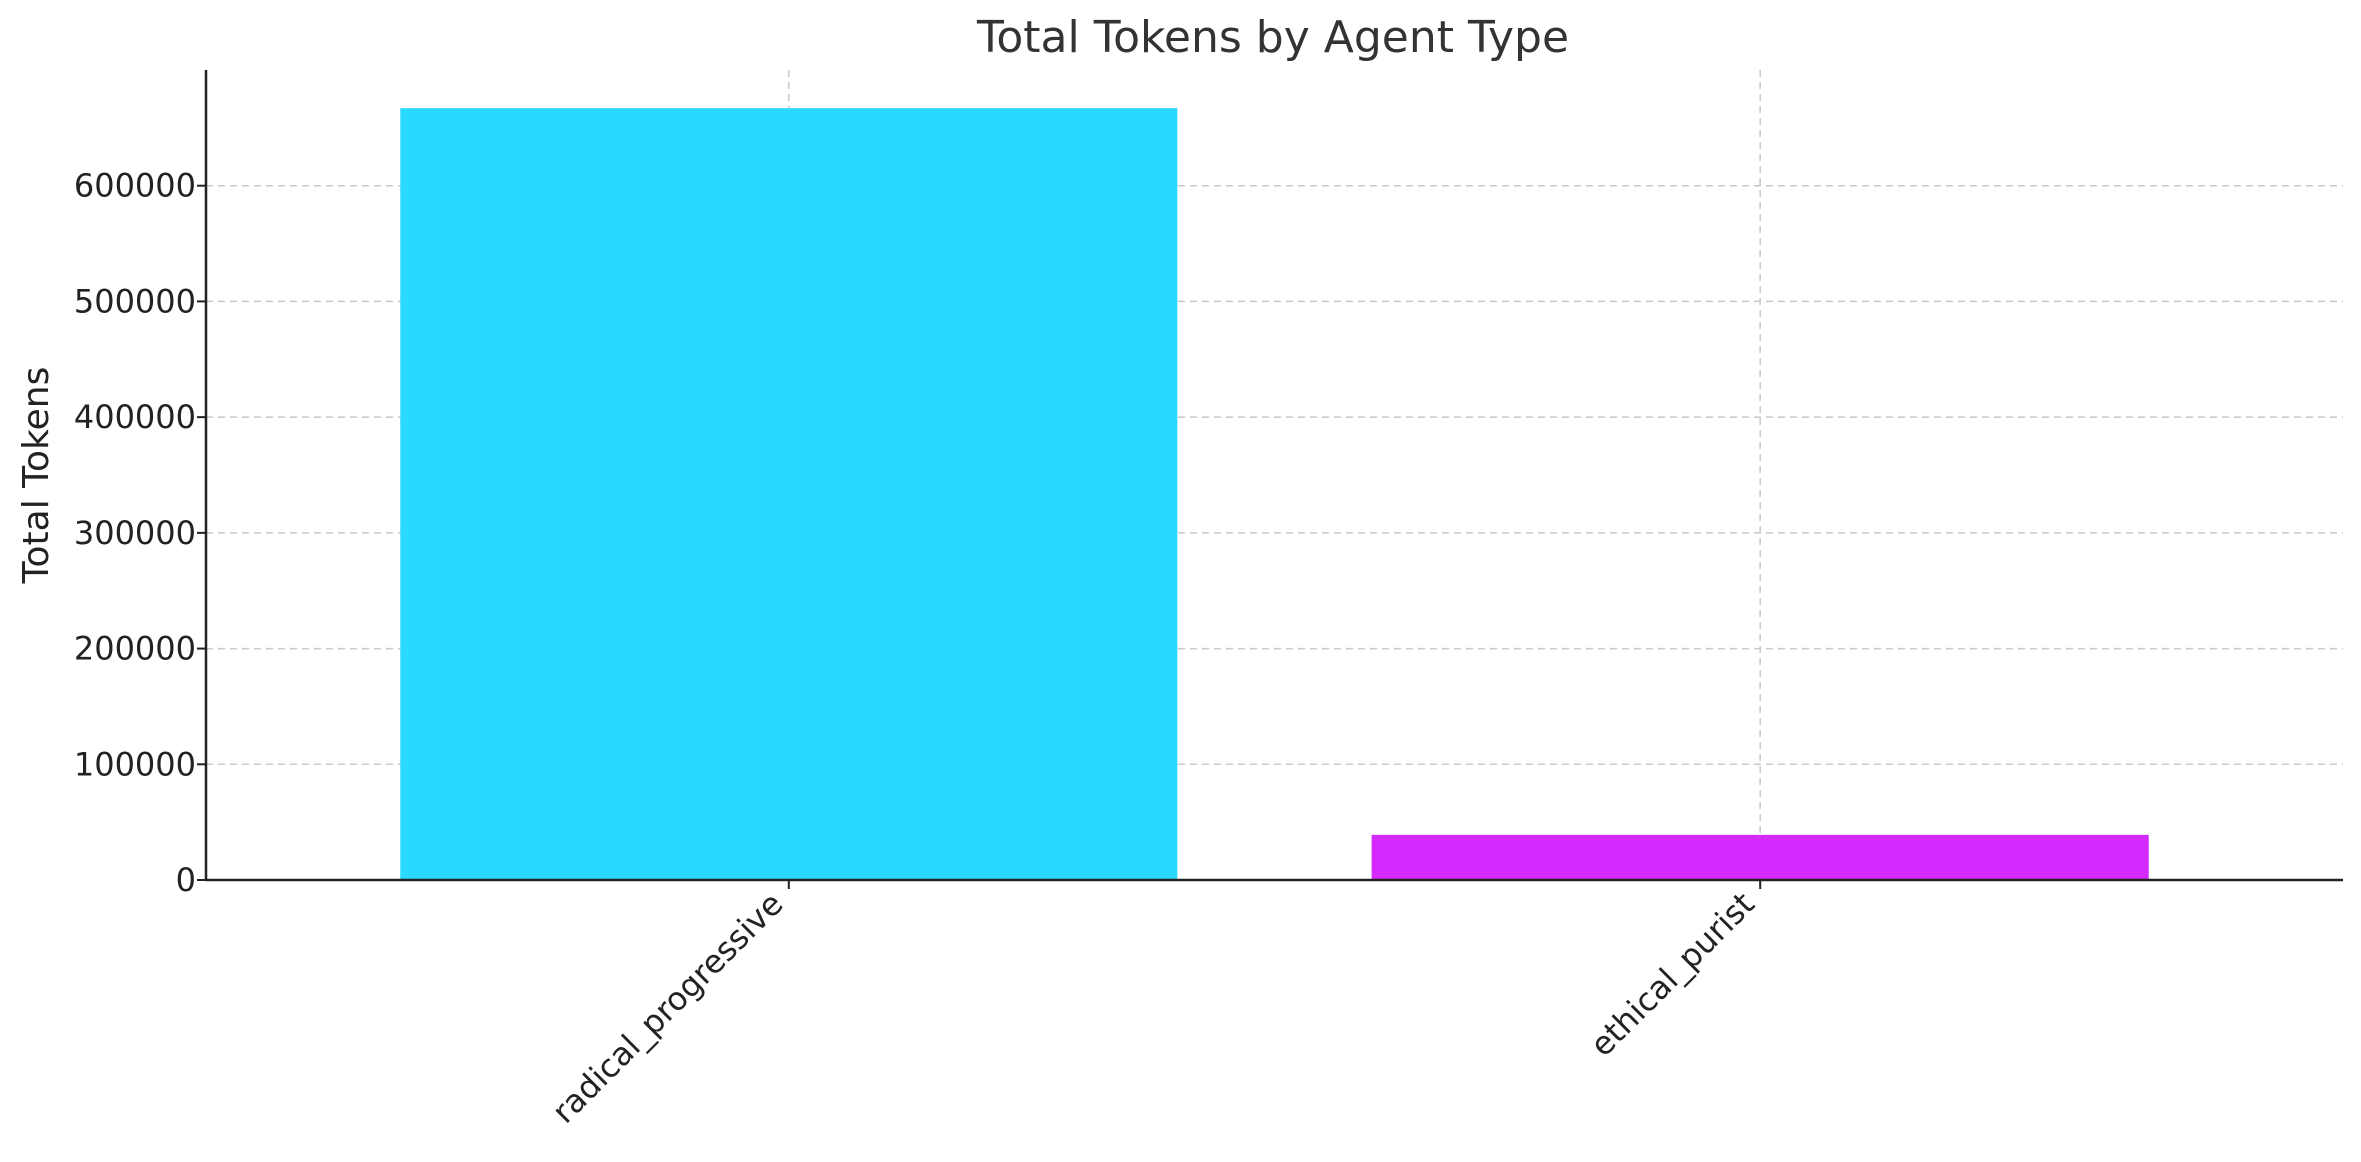 The image size is (2361, 1162). I want to click on y-tick-label: 300000, so click(135, 533).